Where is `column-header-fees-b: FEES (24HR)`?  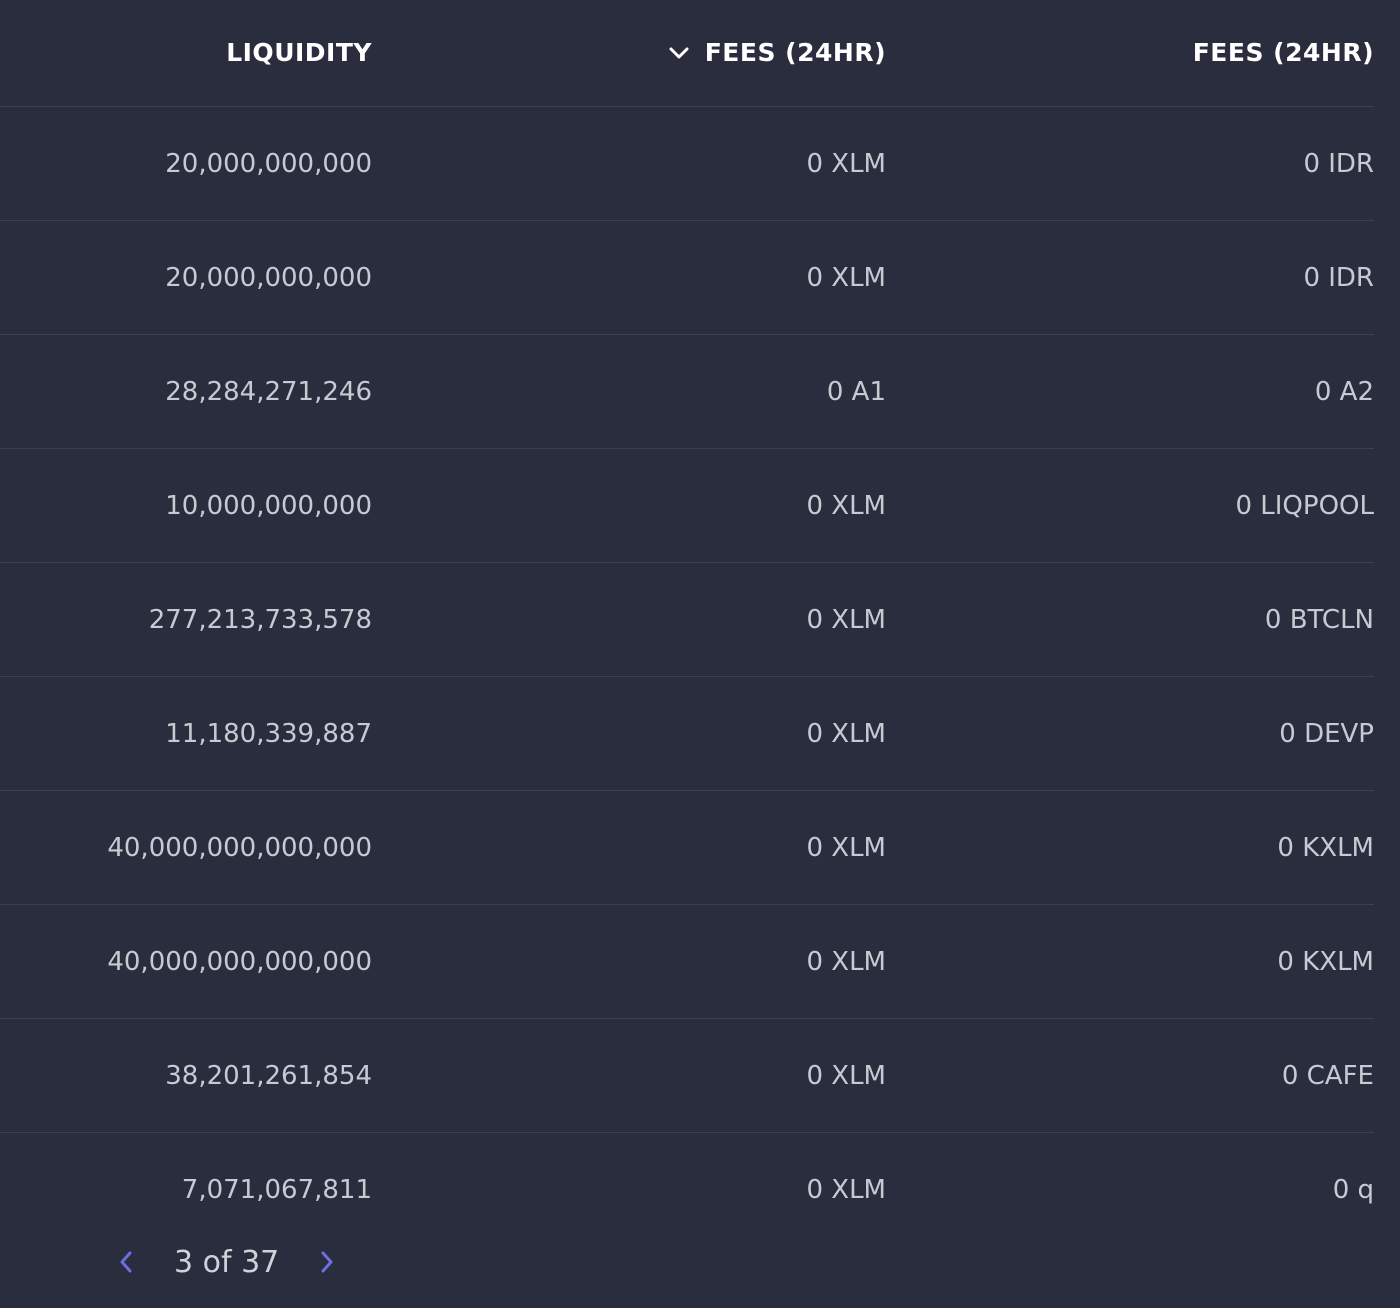
column-header-fees-b: FEES (24HR) is located at coordinates (1283, 52).